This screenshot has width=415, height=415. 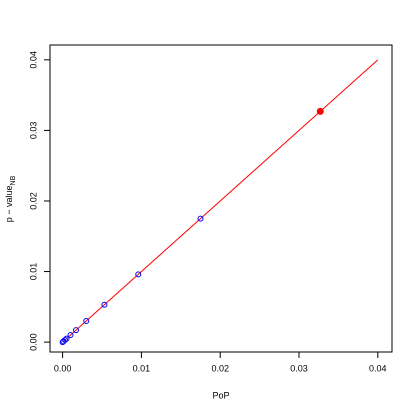 I want to click on x-tick-label: 0.04, so click(x=378, y=368).